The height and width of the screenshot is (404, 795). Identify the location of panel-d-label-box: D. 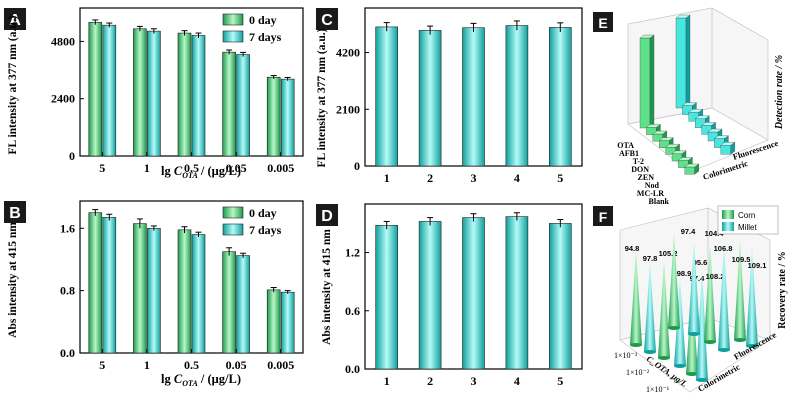
(327, 215).